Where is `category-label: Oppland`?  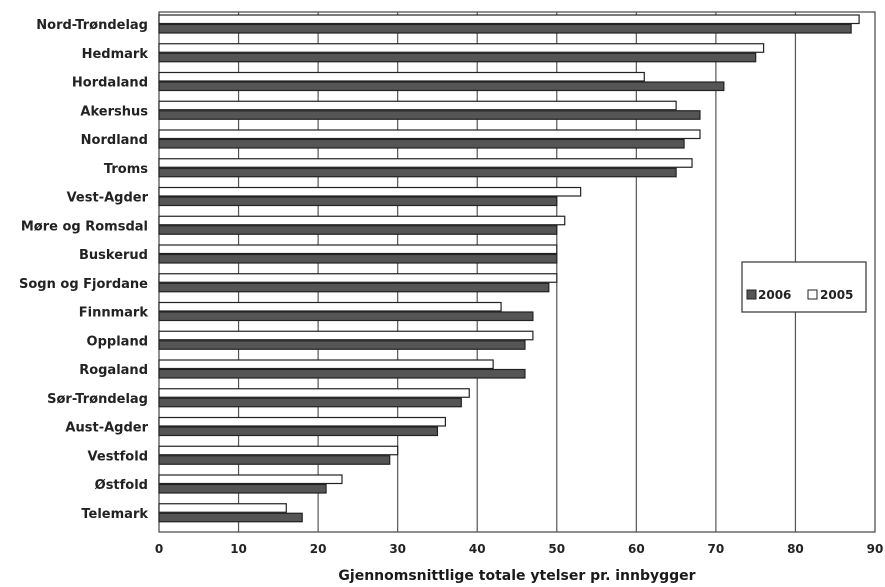 category-label: Oppland is located at coordinates (117, 341).